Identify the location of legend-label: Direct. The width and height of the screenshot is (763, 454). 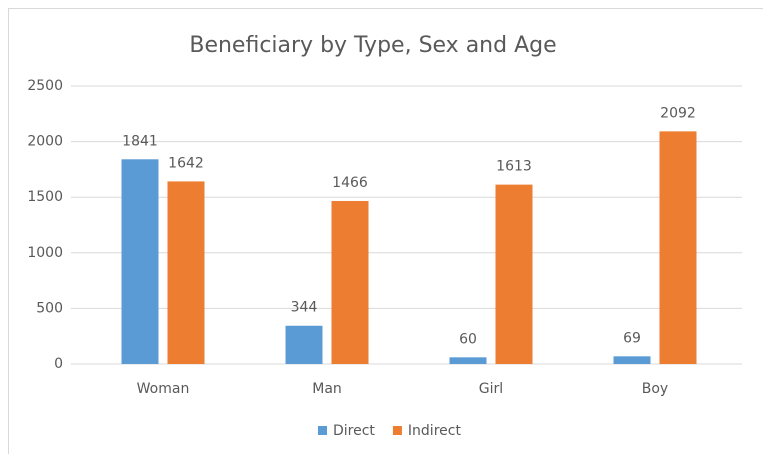
(354, 431).